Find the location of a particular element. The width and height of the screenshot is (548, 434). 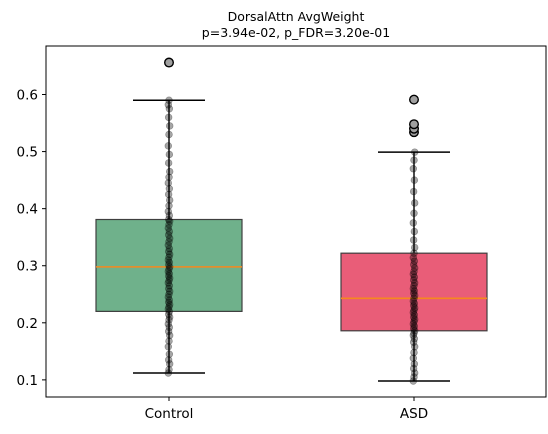

chart-title: DorsalAttn AvgWeight is located at coordinates (296, 16).